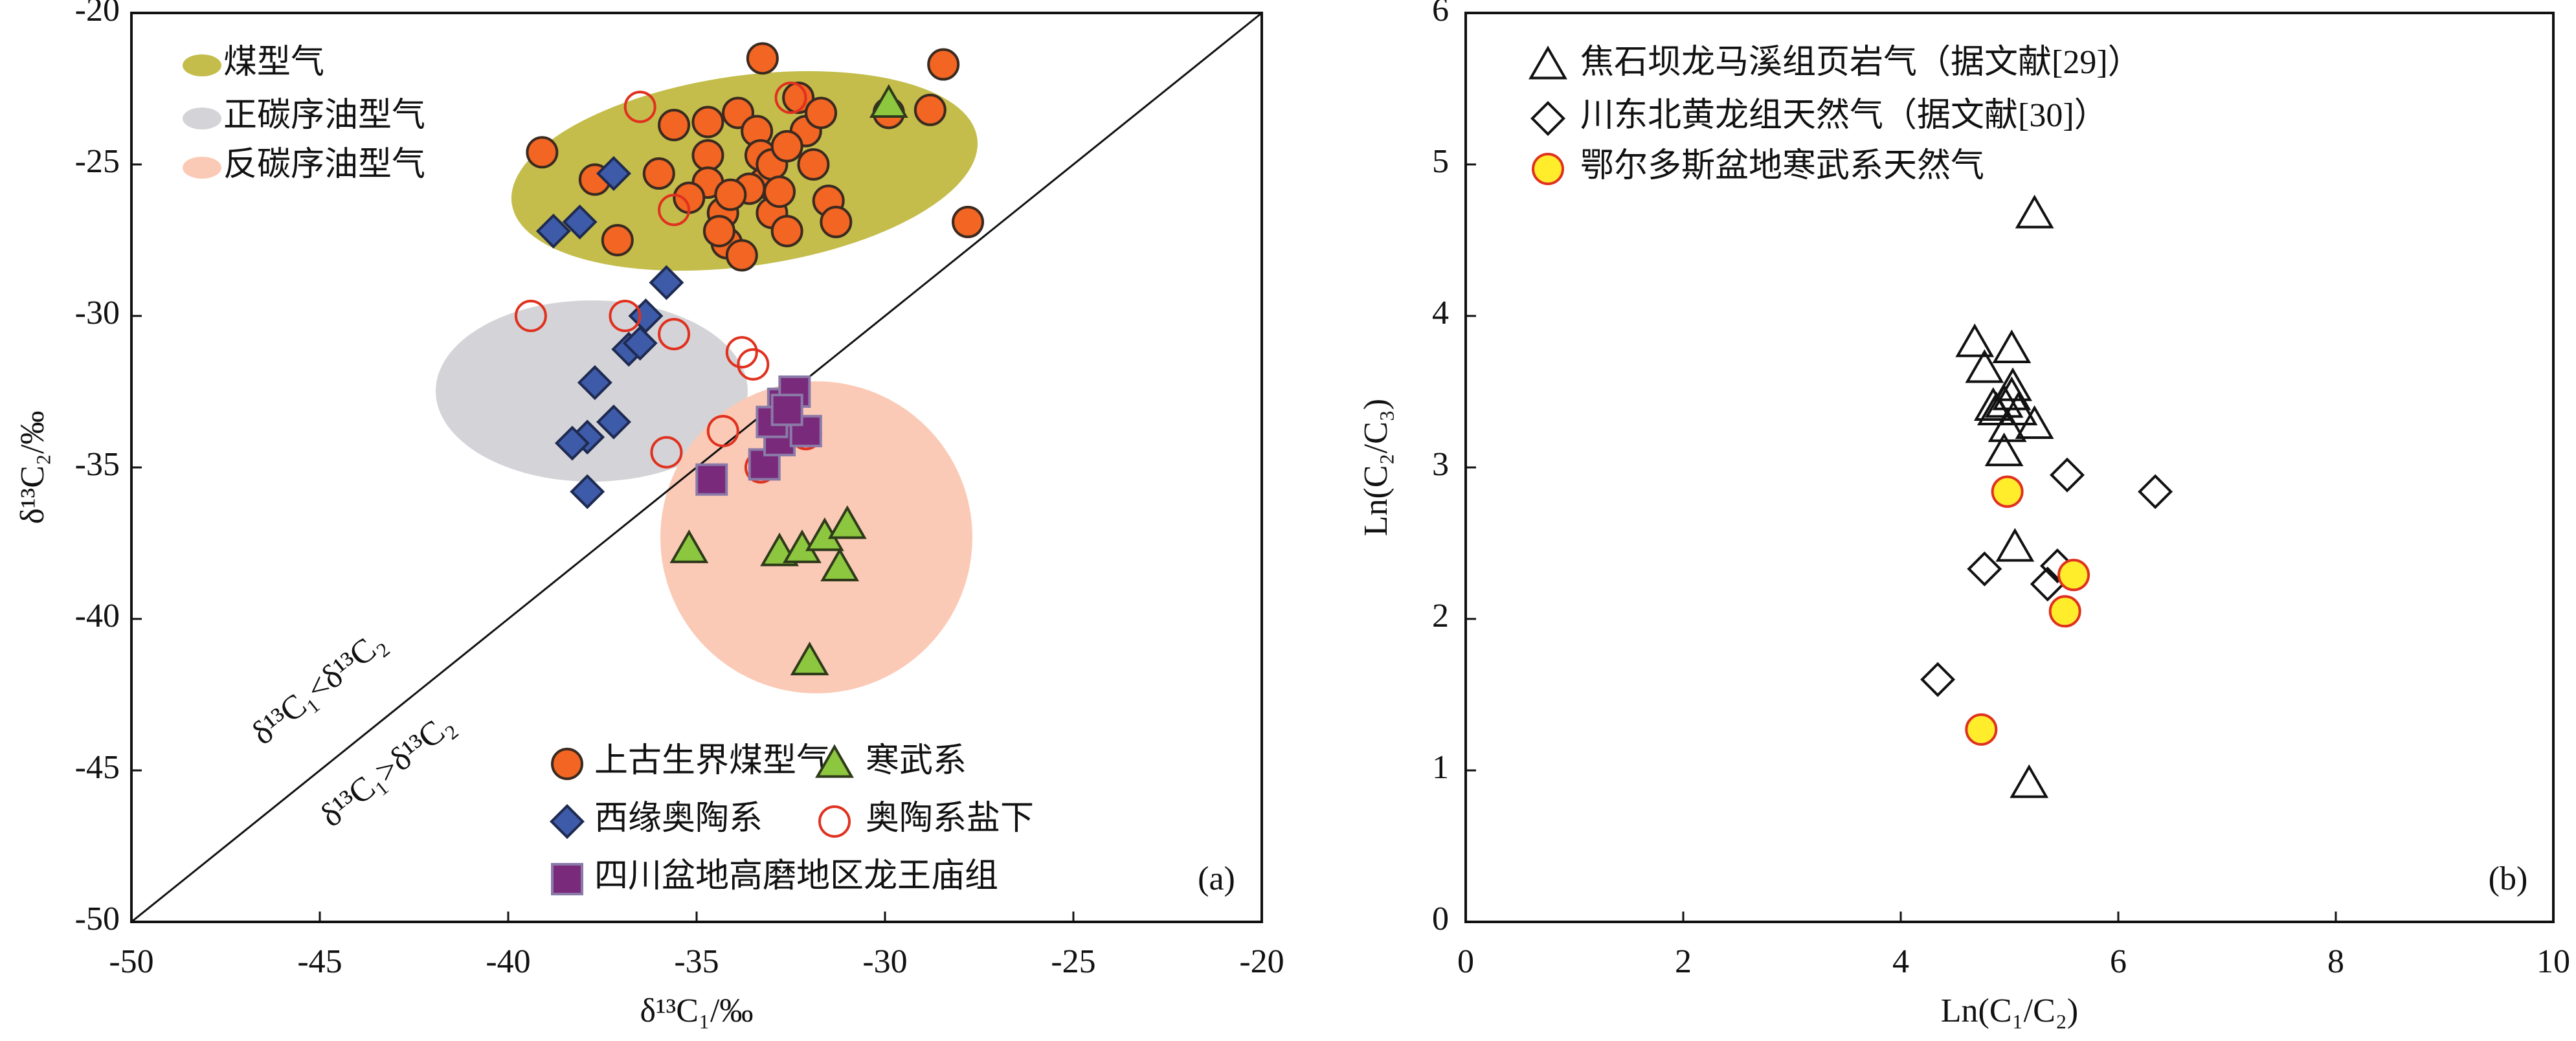  I want to click on y-tick-label: 2, so click(1440, 616).